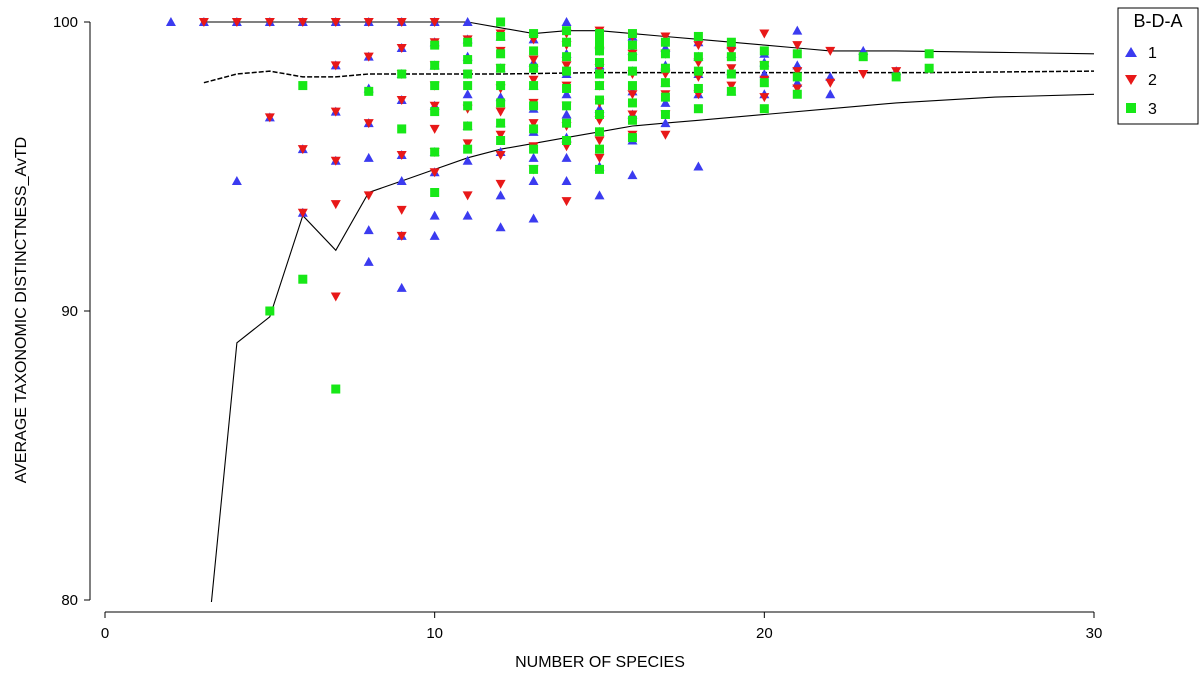  What do you see at coordinates (764, 633) in the screenshot?
I see `x-tick-label: 20` at bounding box center [764, 633].